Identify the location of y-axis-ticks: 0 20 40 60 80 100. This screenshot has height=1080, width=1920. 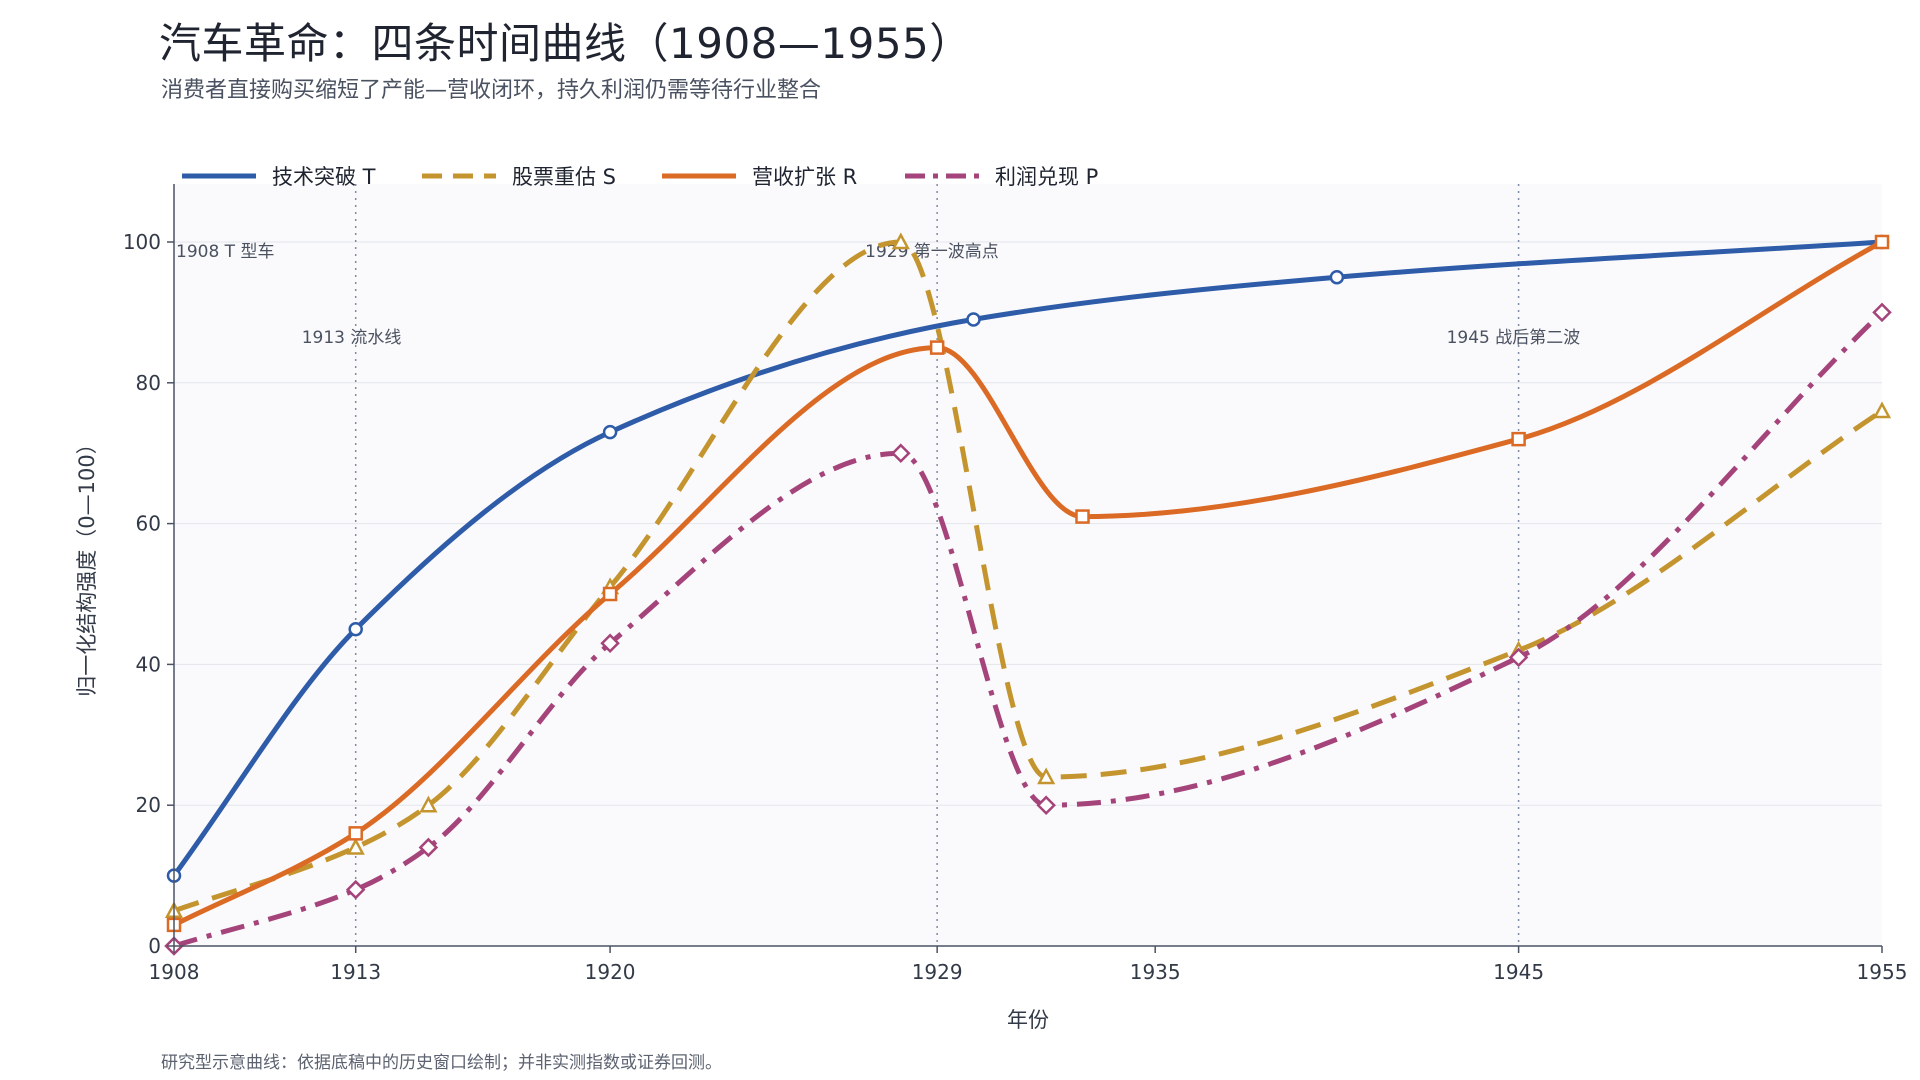
(148, 594).